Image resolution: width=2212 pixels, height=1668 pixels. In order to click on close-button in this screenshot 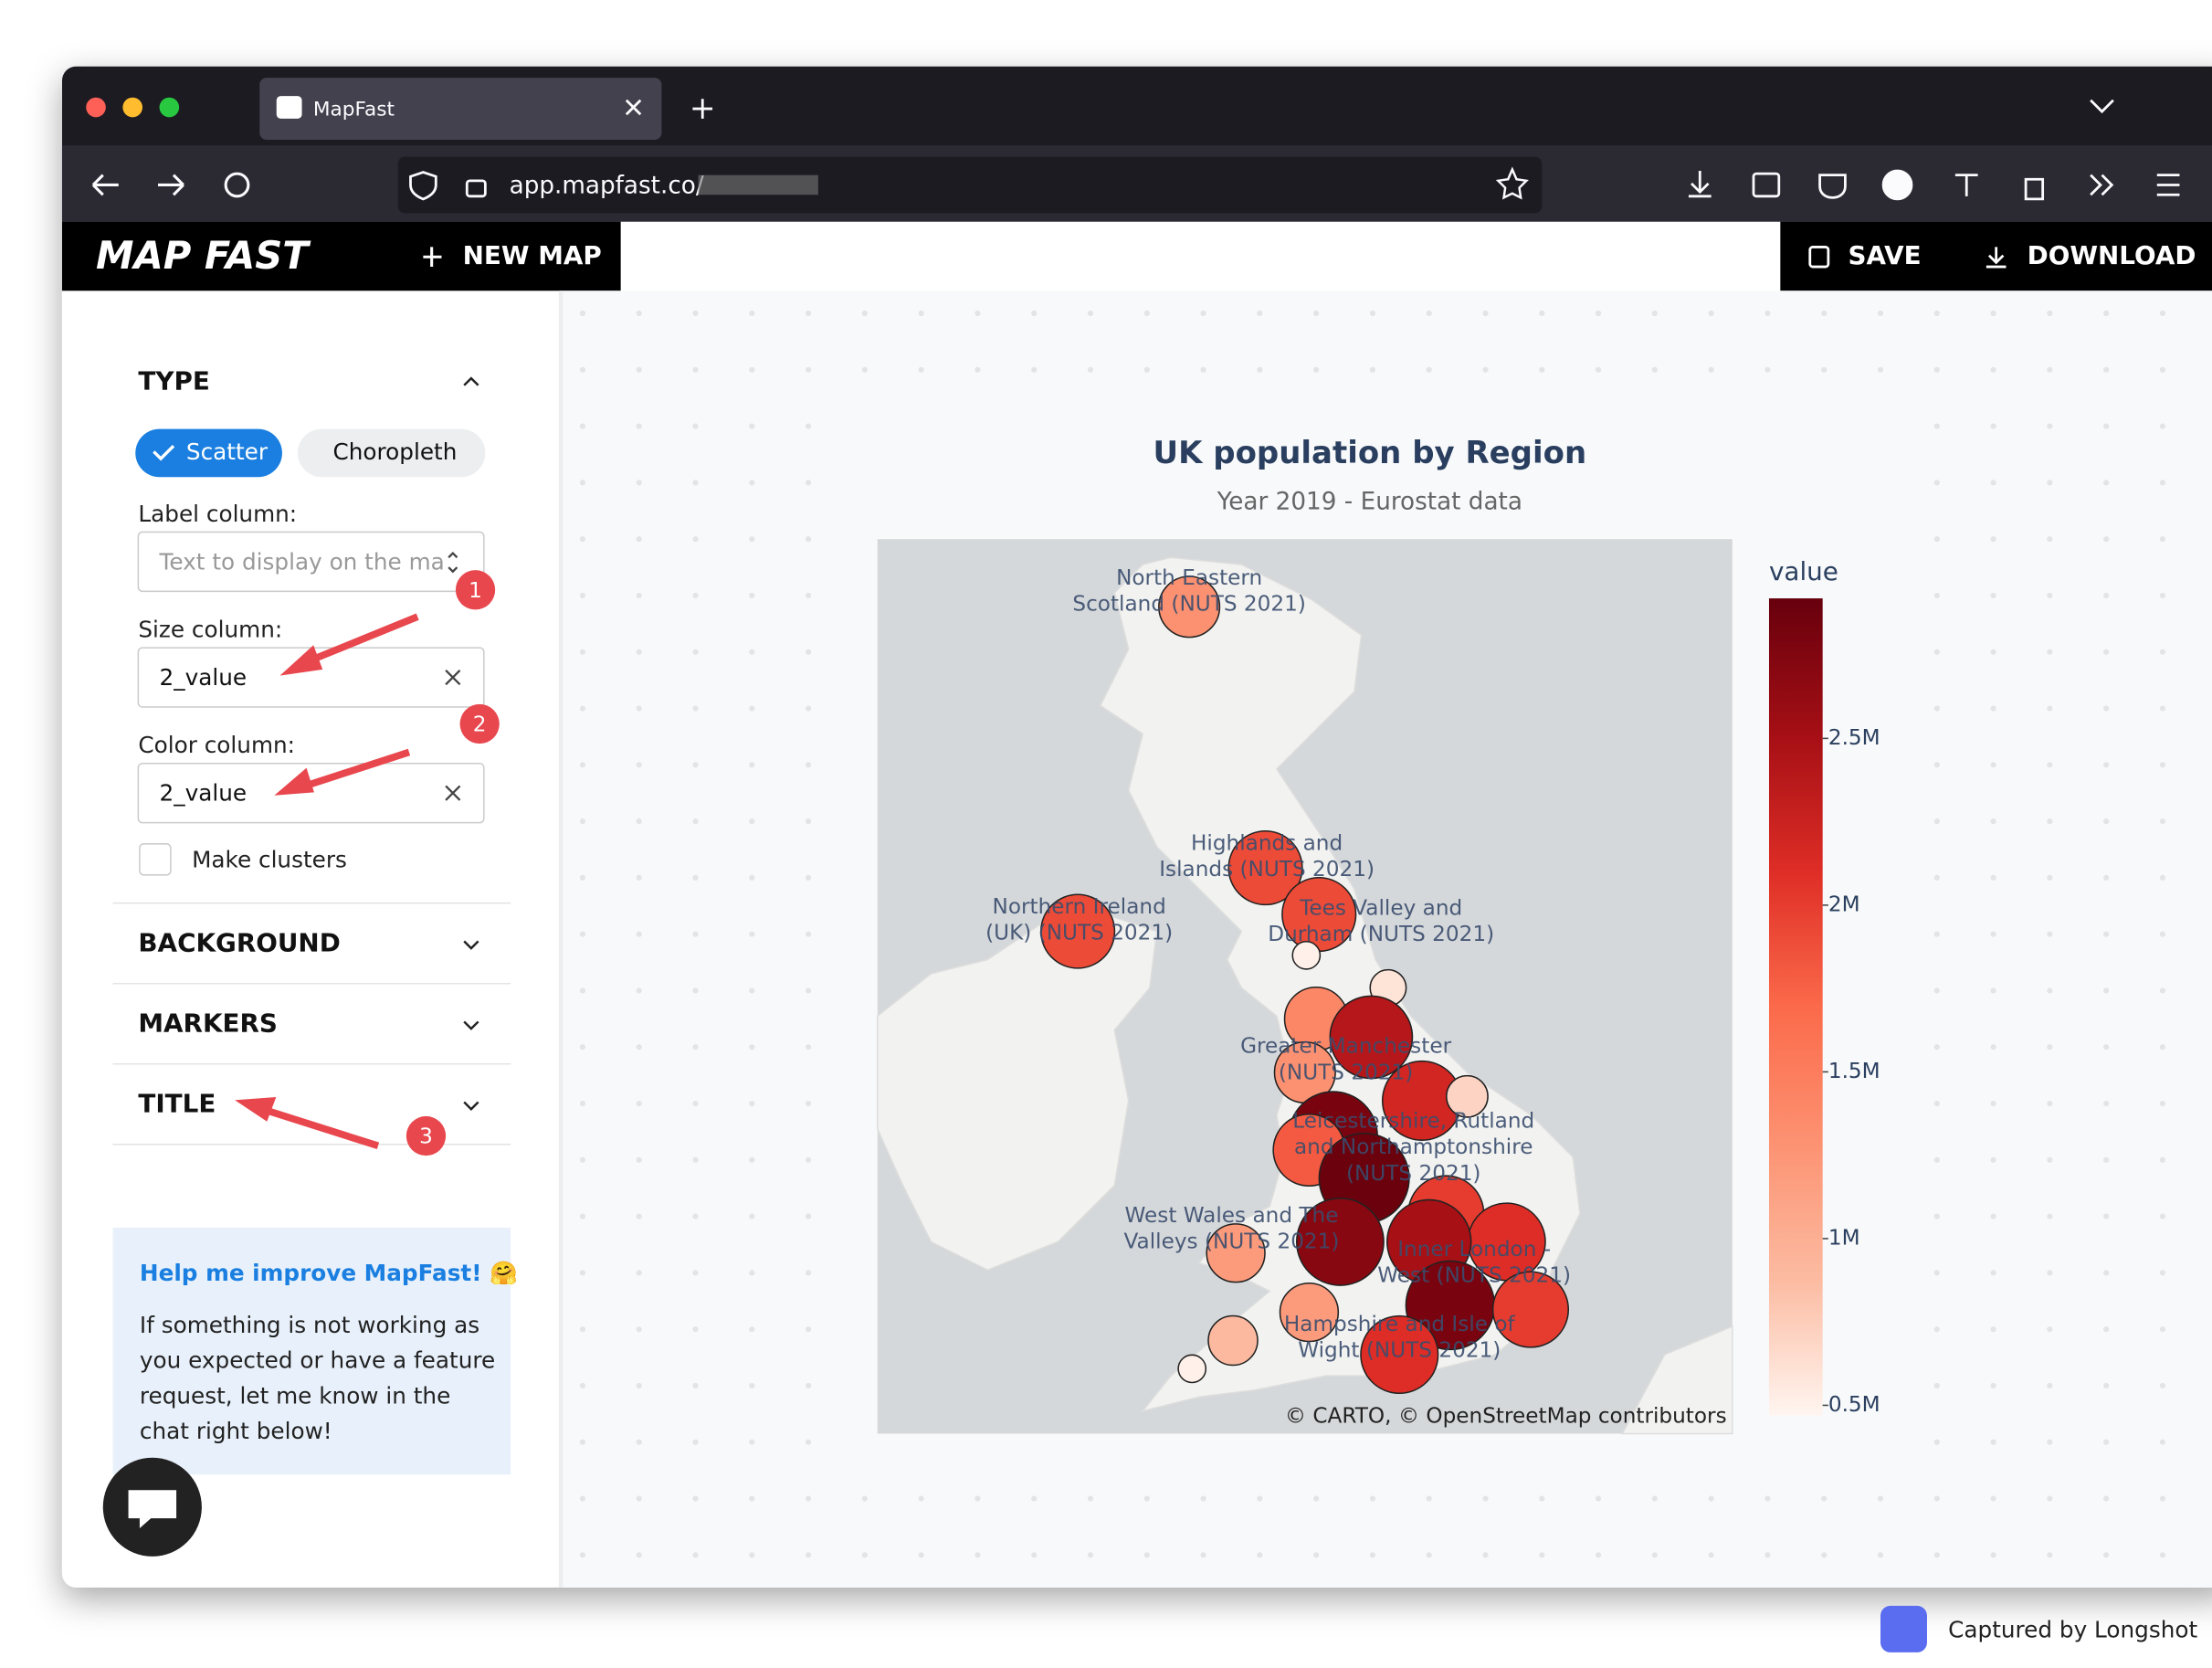, I will do `click(96, 108)`.